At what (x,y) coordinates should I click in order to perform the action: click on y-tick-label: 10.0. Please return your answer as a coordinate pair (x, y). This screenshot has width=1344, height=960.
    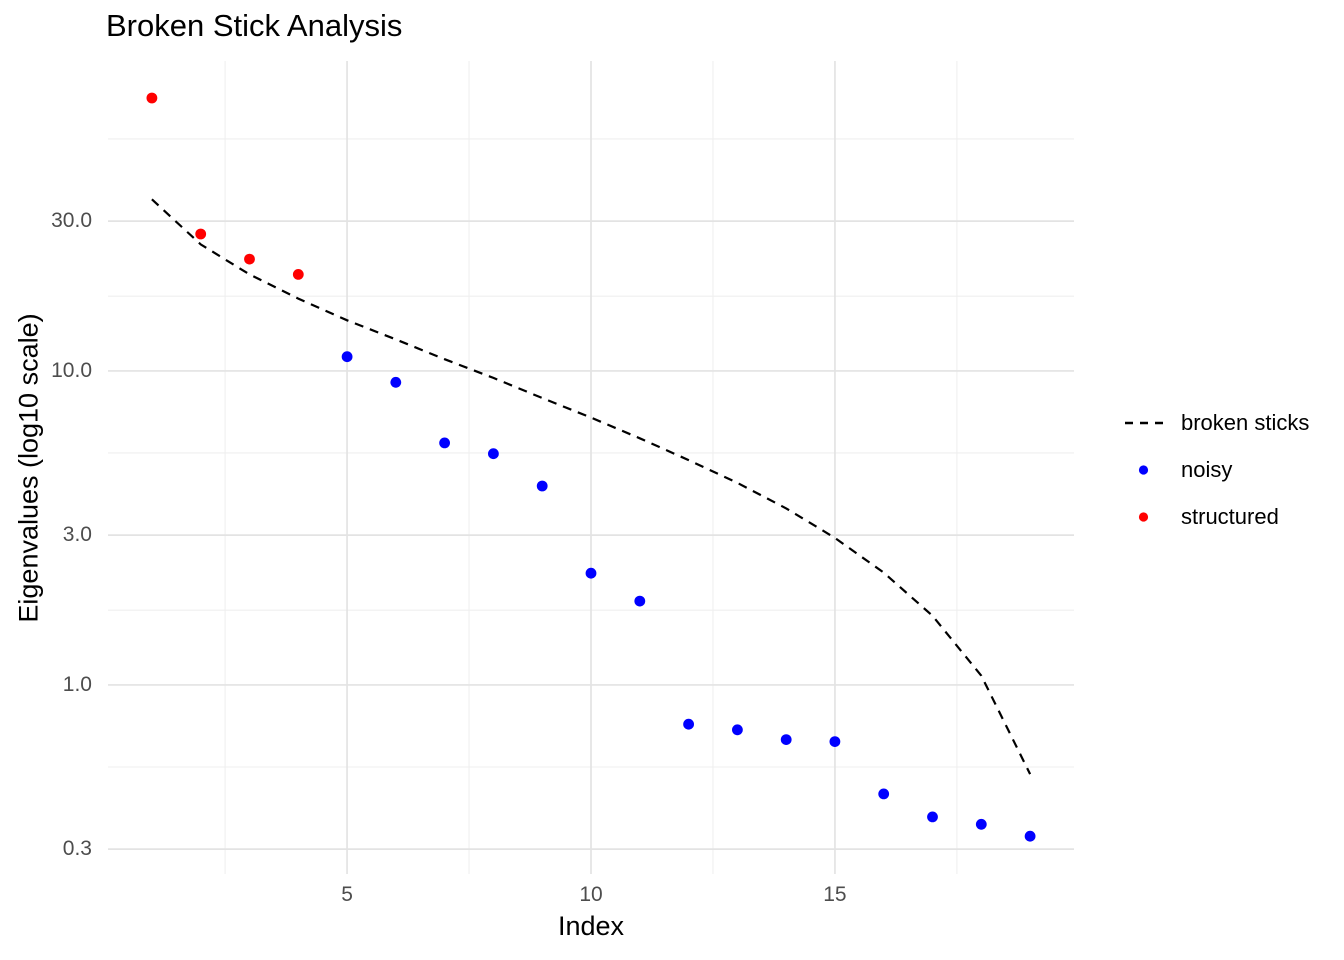
    Looking at the image, I should click on (71, 370).